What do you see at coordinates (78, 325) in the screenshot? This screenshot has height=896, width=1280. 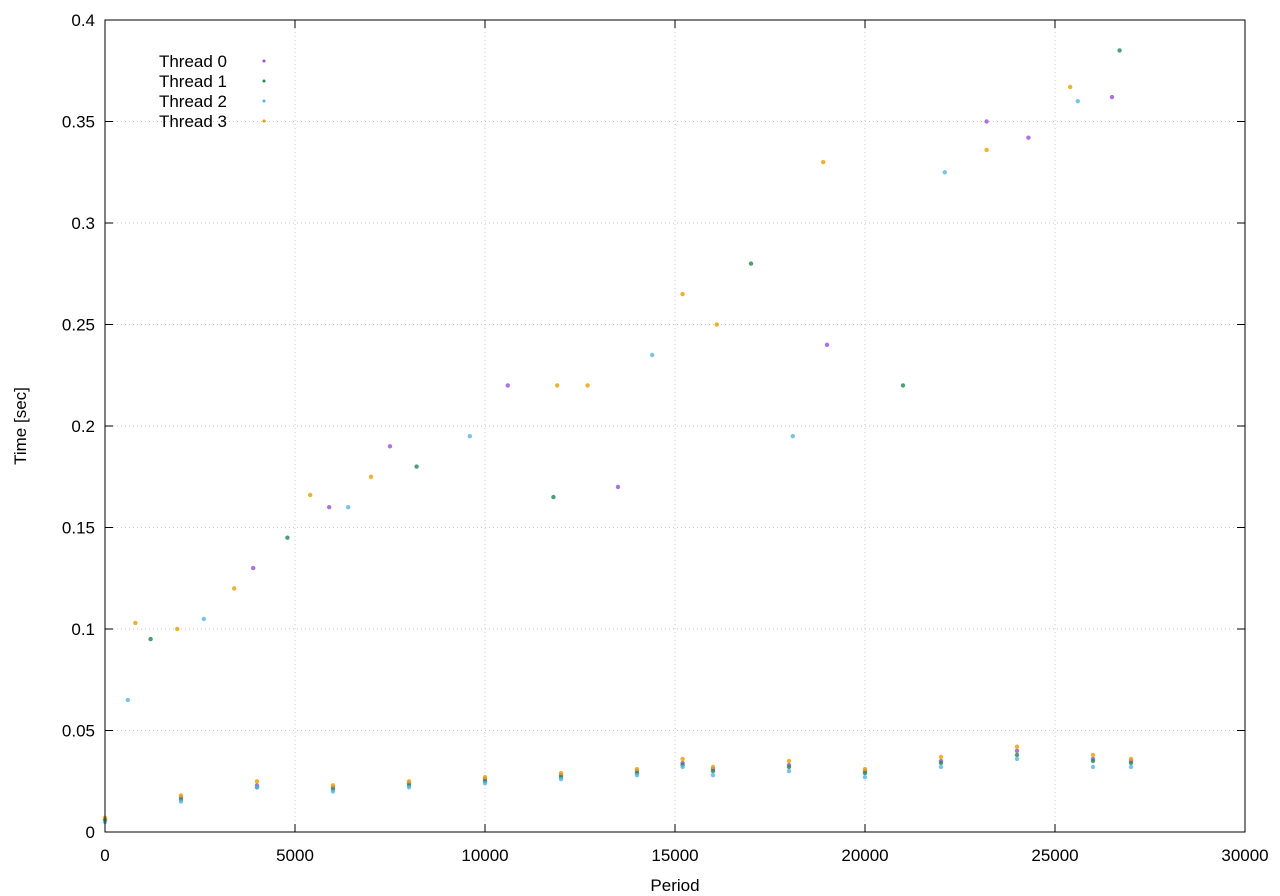 I see `y-tick-label: 0.25` at bounding box center [78, 325].